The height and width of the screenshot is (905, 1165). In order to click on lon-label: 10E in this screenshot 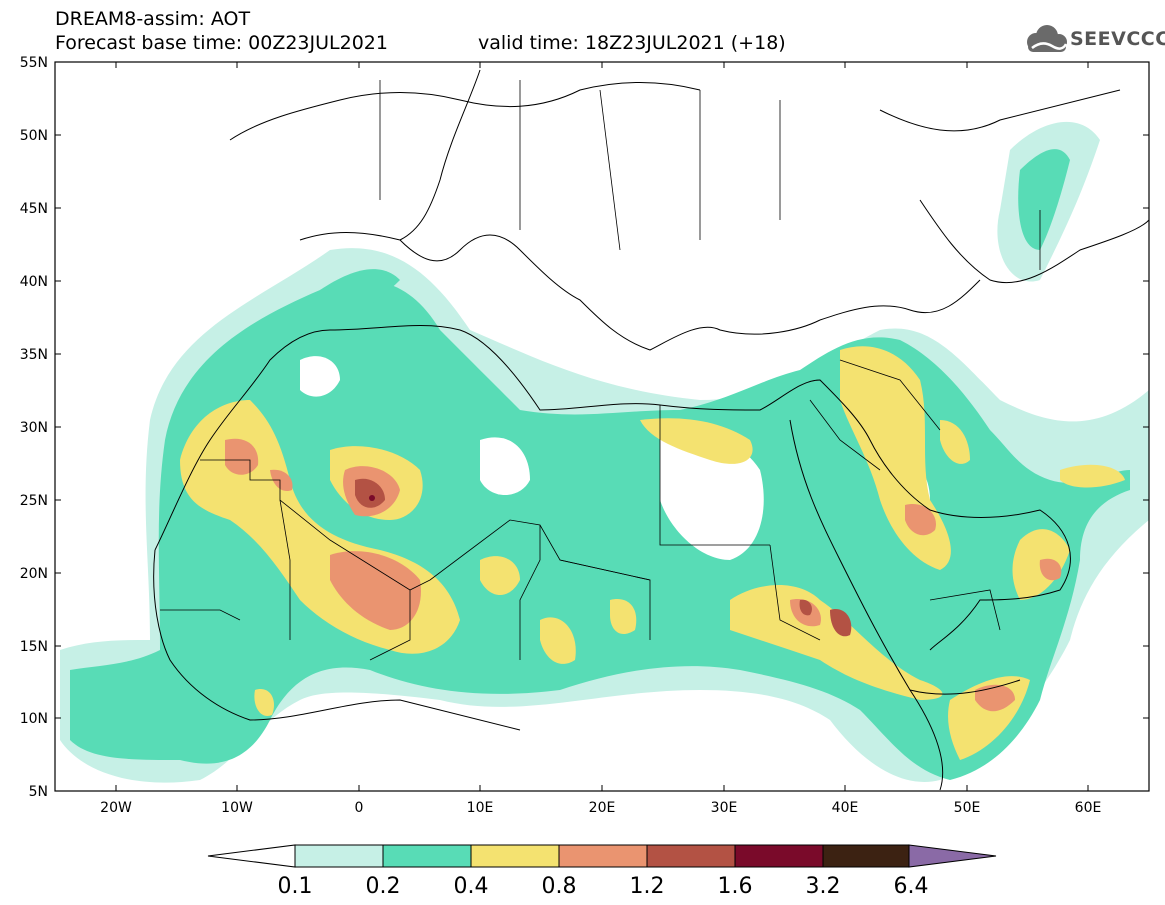, I will do `click(480, 808)`.